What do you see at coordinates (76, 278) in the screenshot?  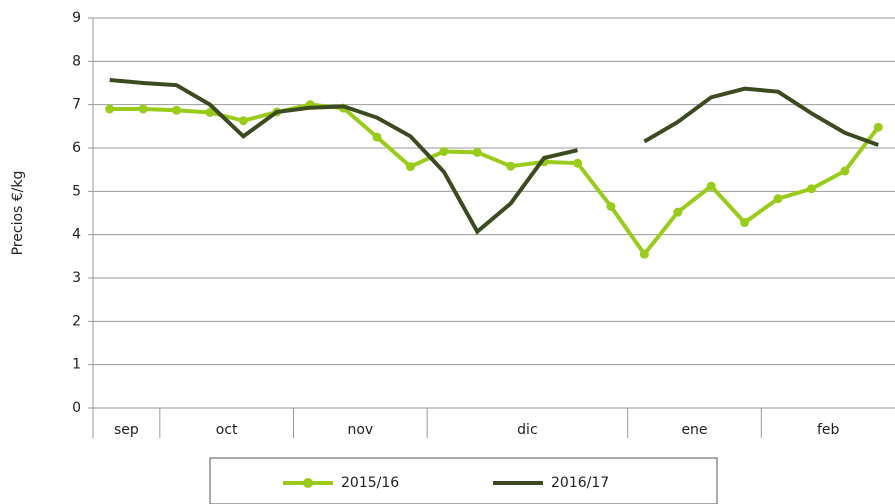 I see `y-tick-label: 3` at bounding box center [76, 278].